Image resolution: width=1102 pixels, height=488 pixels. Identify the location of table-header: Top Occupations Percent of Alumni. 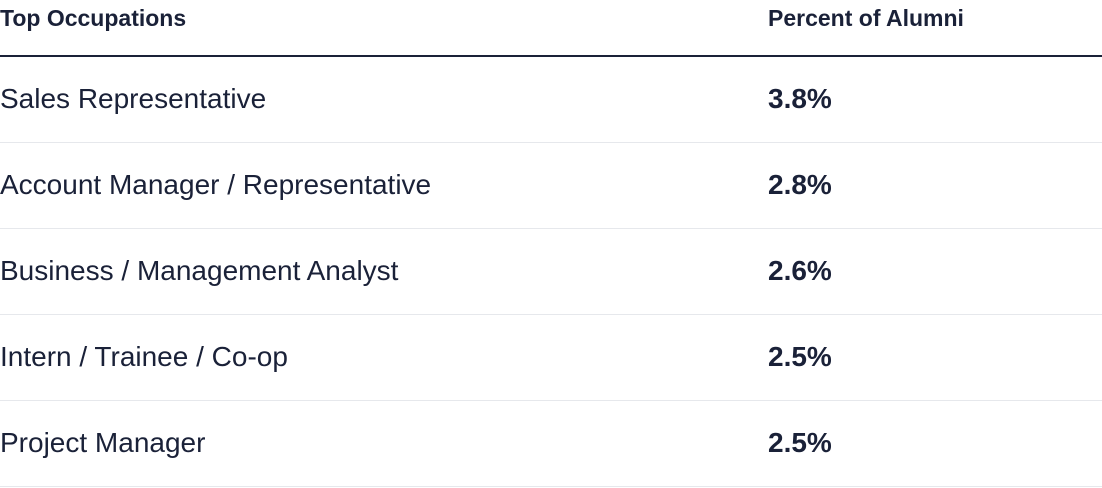
(551, 28).